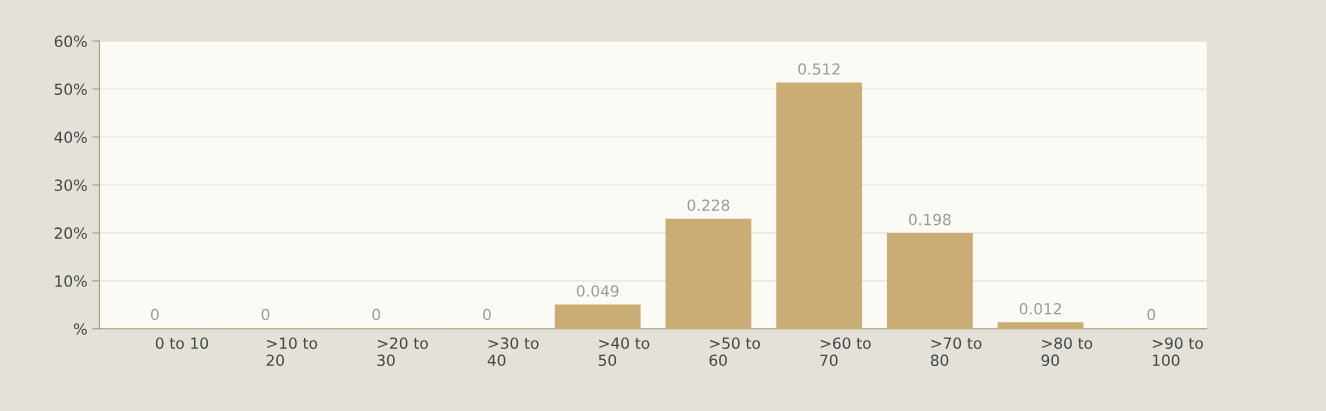 The height and width of the screenshot is (411, 1326). What do you see at coordinates (819, 69) in the screenshot?
I see `data-label: 0.512` at bounding box center [819, 69].